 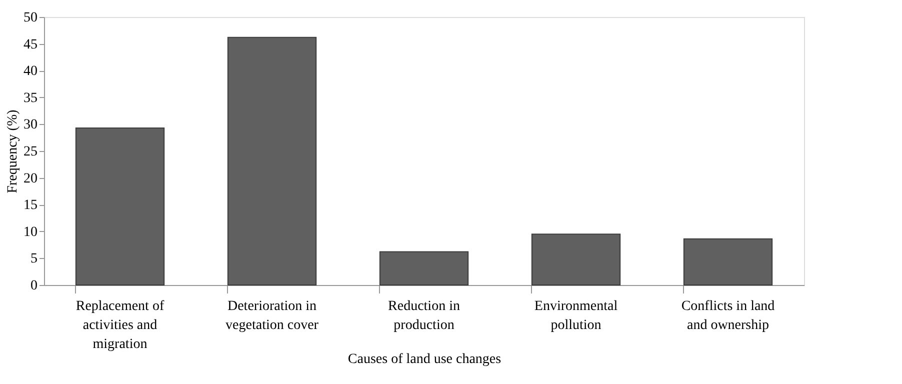 What do you see at coordinates (120, 325) in the screenshot?
I see `x-tick-label: Replacement of activities and migration` at bounding box center [120, 325].